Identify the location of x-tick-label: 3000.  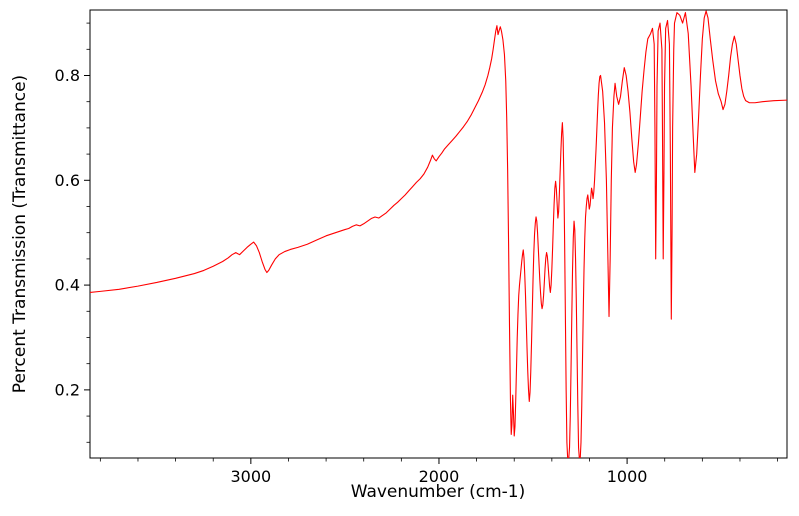
(250, 476).